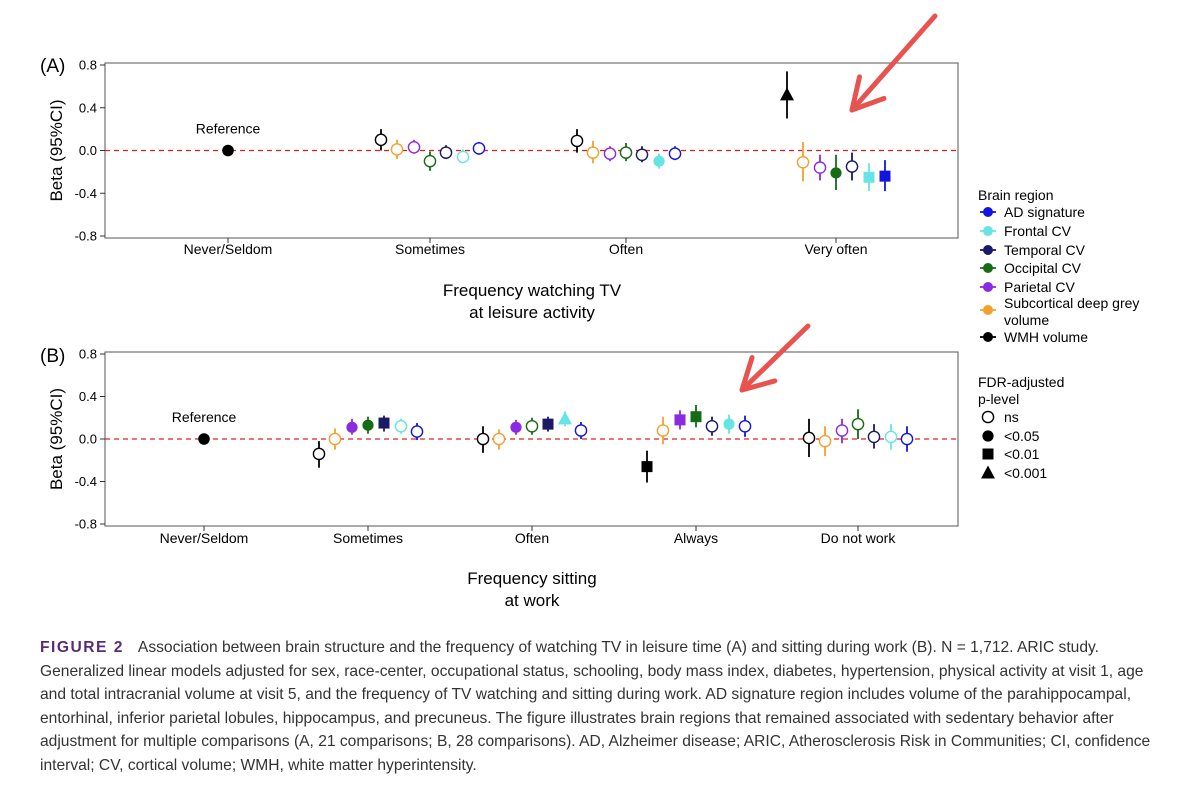  I want to click on reference-point, so click(204, 439).